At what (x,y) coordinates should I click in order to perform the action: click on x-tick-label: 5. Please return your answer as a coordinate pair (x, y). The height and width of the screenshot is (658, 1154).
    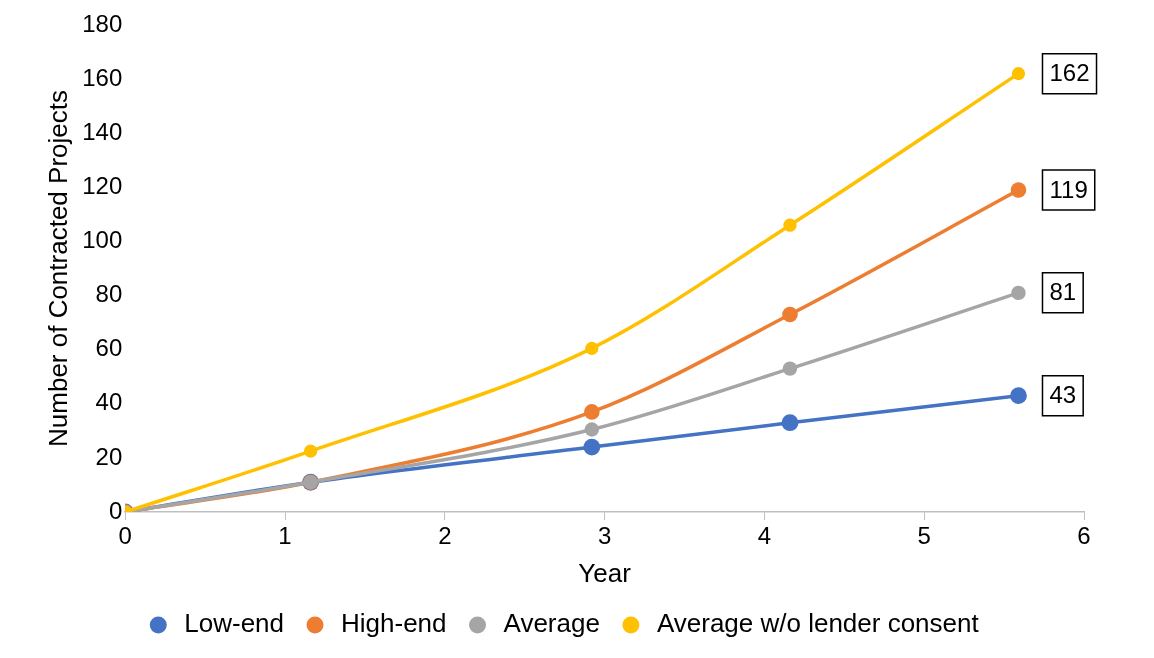
    Looking at the image, I should click on (924, 536).